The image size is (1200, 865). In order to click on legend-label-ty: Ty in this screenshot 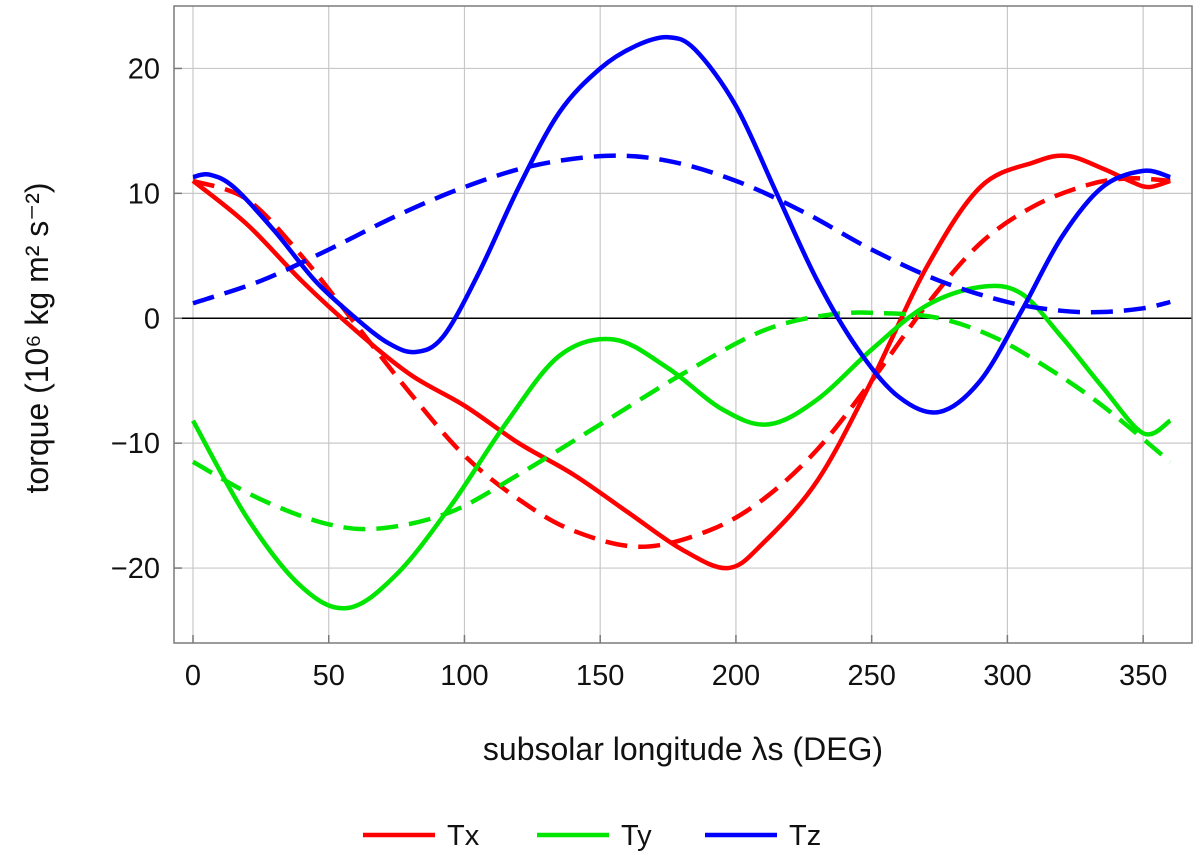, I will do `click(636, 836)`.